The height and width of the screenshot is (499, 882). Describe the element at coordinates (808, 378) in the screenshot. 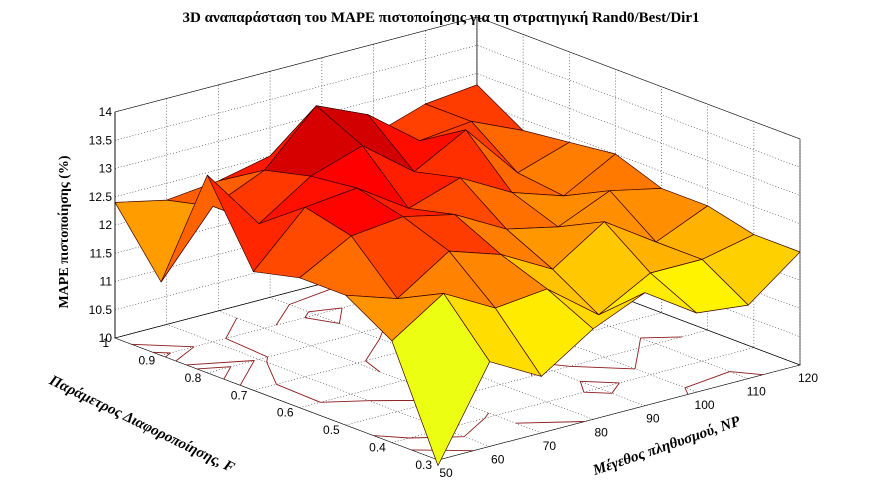

I see `y-tick-label: 120` at that location.